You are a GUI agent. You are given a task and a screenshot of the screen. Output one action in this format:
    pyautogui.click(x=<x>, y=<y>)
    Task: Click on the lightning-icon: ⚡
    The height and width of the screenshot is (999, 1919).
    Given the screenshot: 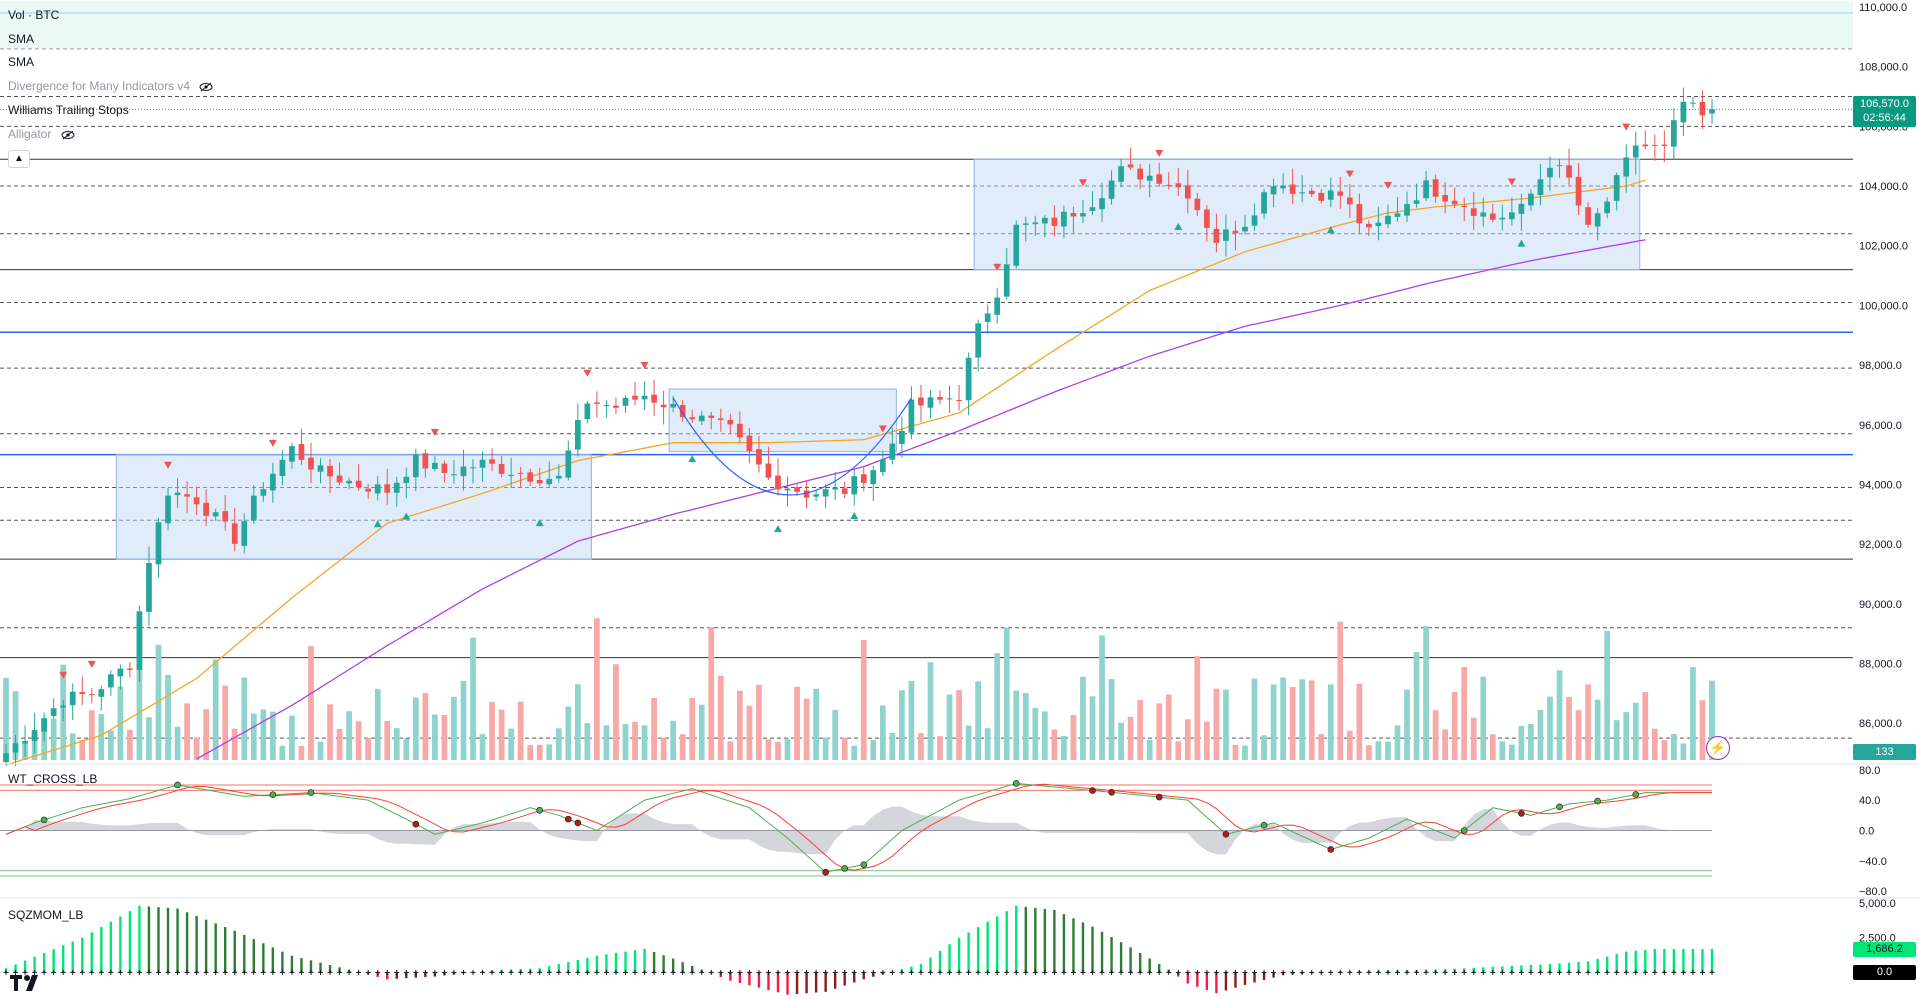 What is the action you would take?
    pyautogui.click(x=1718, y=748)
    